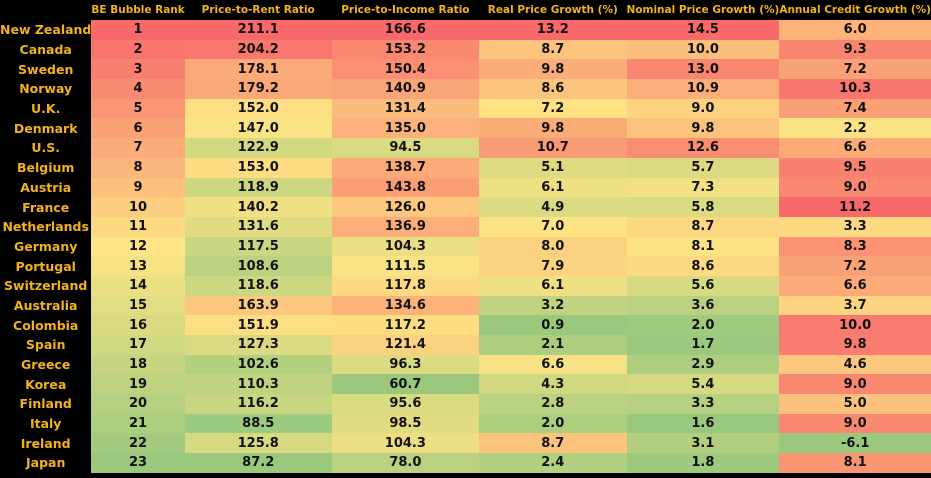 This screenshot has height=478, width=931. Describe the element at coordinates (703, 49) in the screenshot. I see `nominal-price-growth-cell: 10.0` at that location.